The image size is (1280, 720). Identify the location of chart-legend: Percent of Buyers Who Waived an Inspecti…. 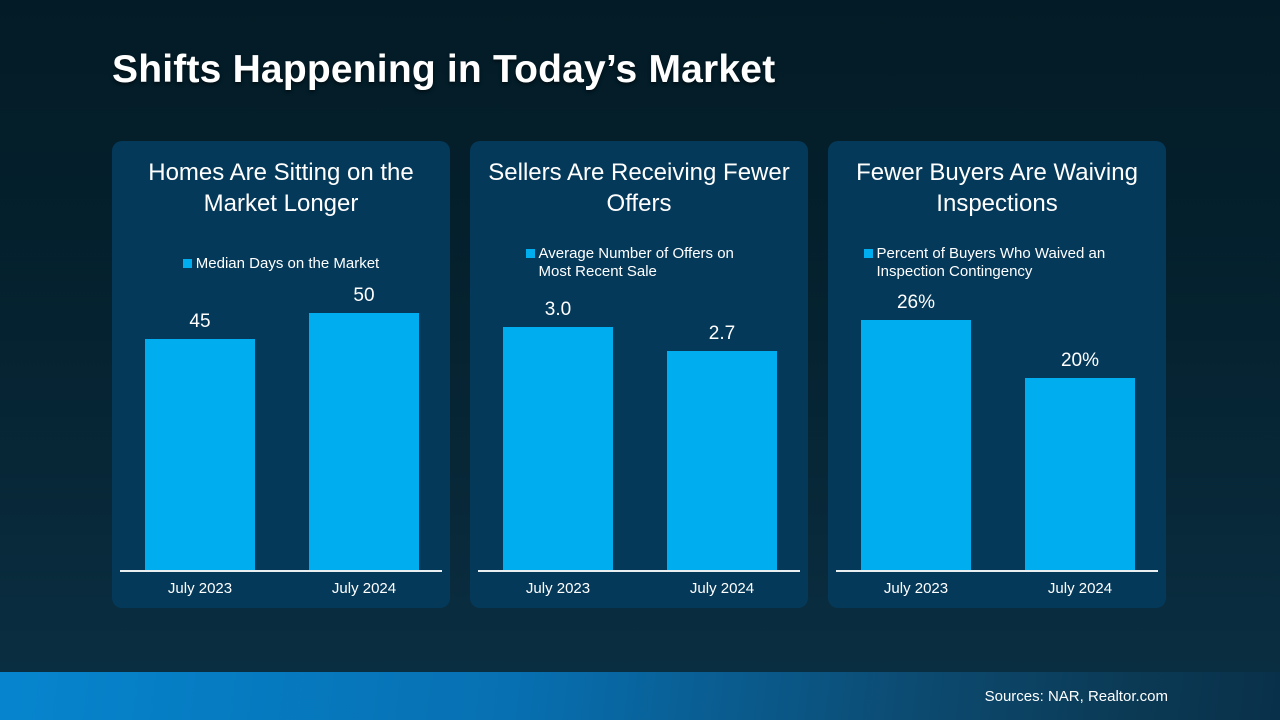
(997, 263).